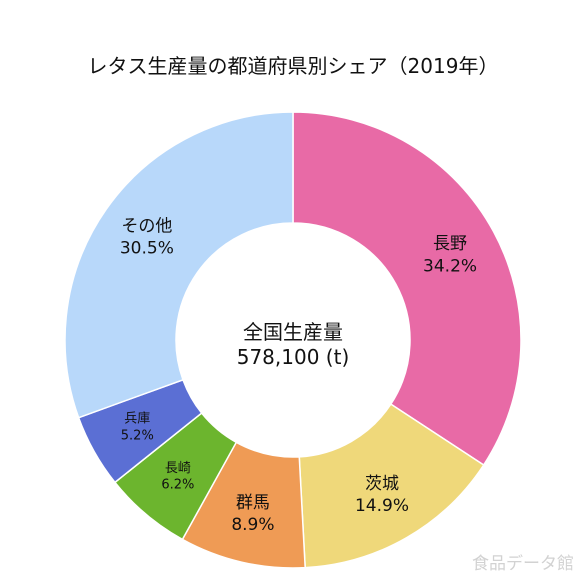 The image size is (586, 586). What do you see at coordinates (293, 332) in the screenshot?
I see `center-total-label: 全国生産量` at bounding box center [293, 332].